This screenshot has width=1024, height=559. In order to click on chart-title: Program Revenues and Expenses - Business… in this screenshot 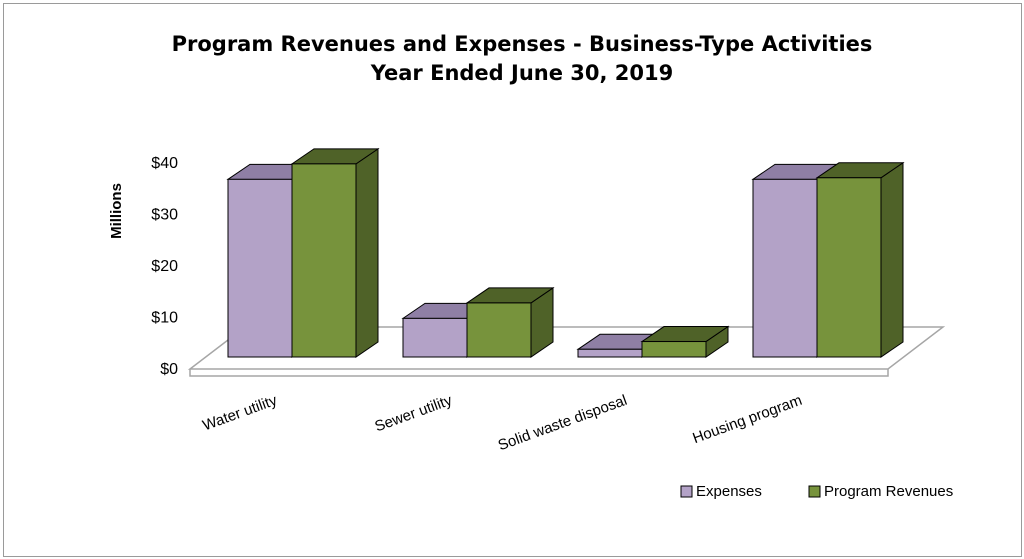, I will do `click(522, 44)`.